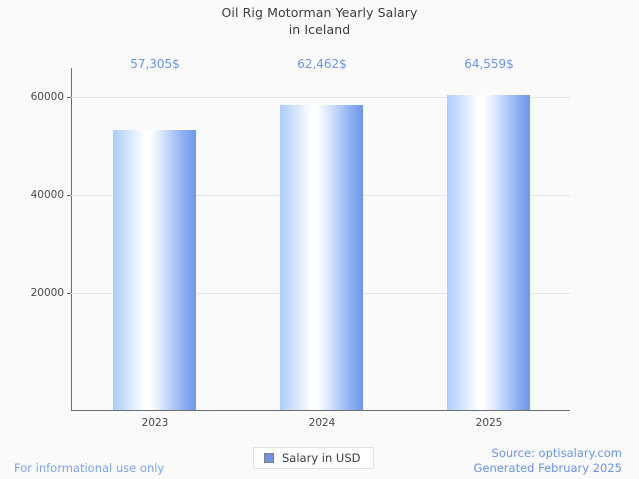 Image resolution: width=639 pixels, height=479 pixels. What do you see at coordinates (322, 423) in the screenshot?
I see `x-axis-tick-label-2024: 2024` at bounding box center [322, 423].